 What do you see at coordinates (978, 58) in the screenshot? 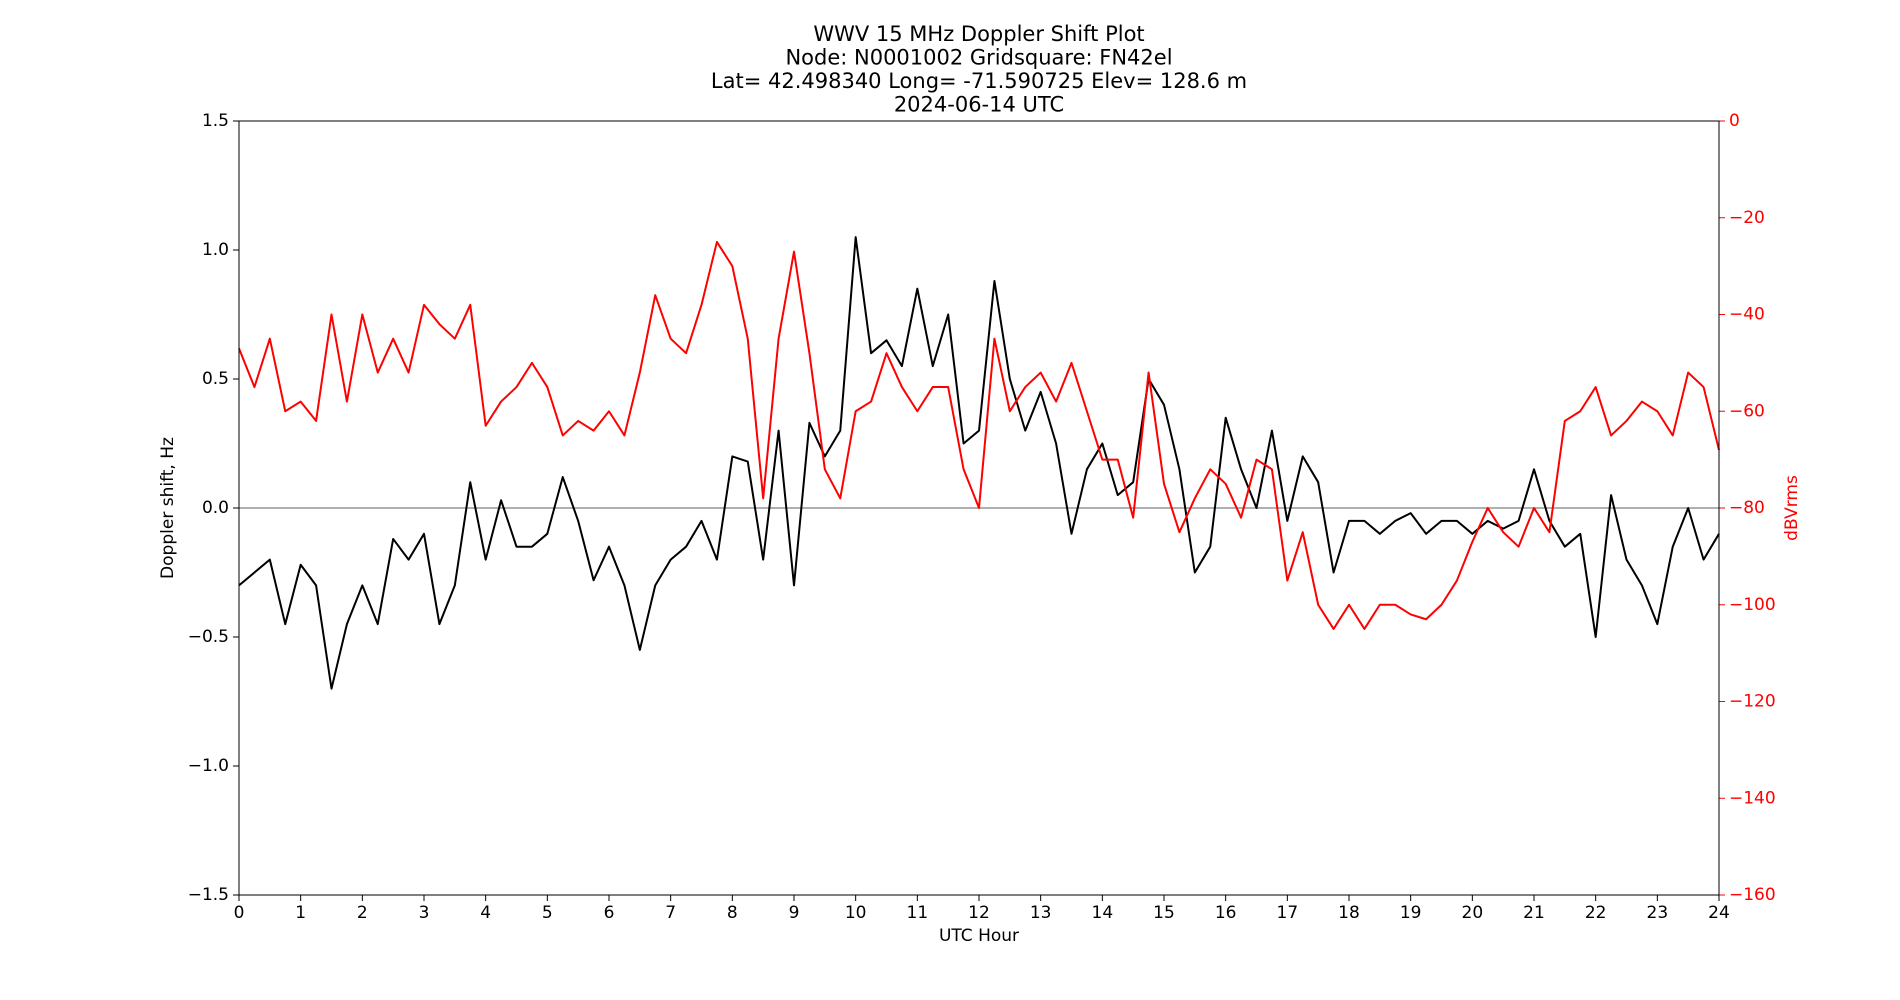
I see `chart-title: Node: N0001002 Gridsquare: FN42el` at bounding box center [978, 58].